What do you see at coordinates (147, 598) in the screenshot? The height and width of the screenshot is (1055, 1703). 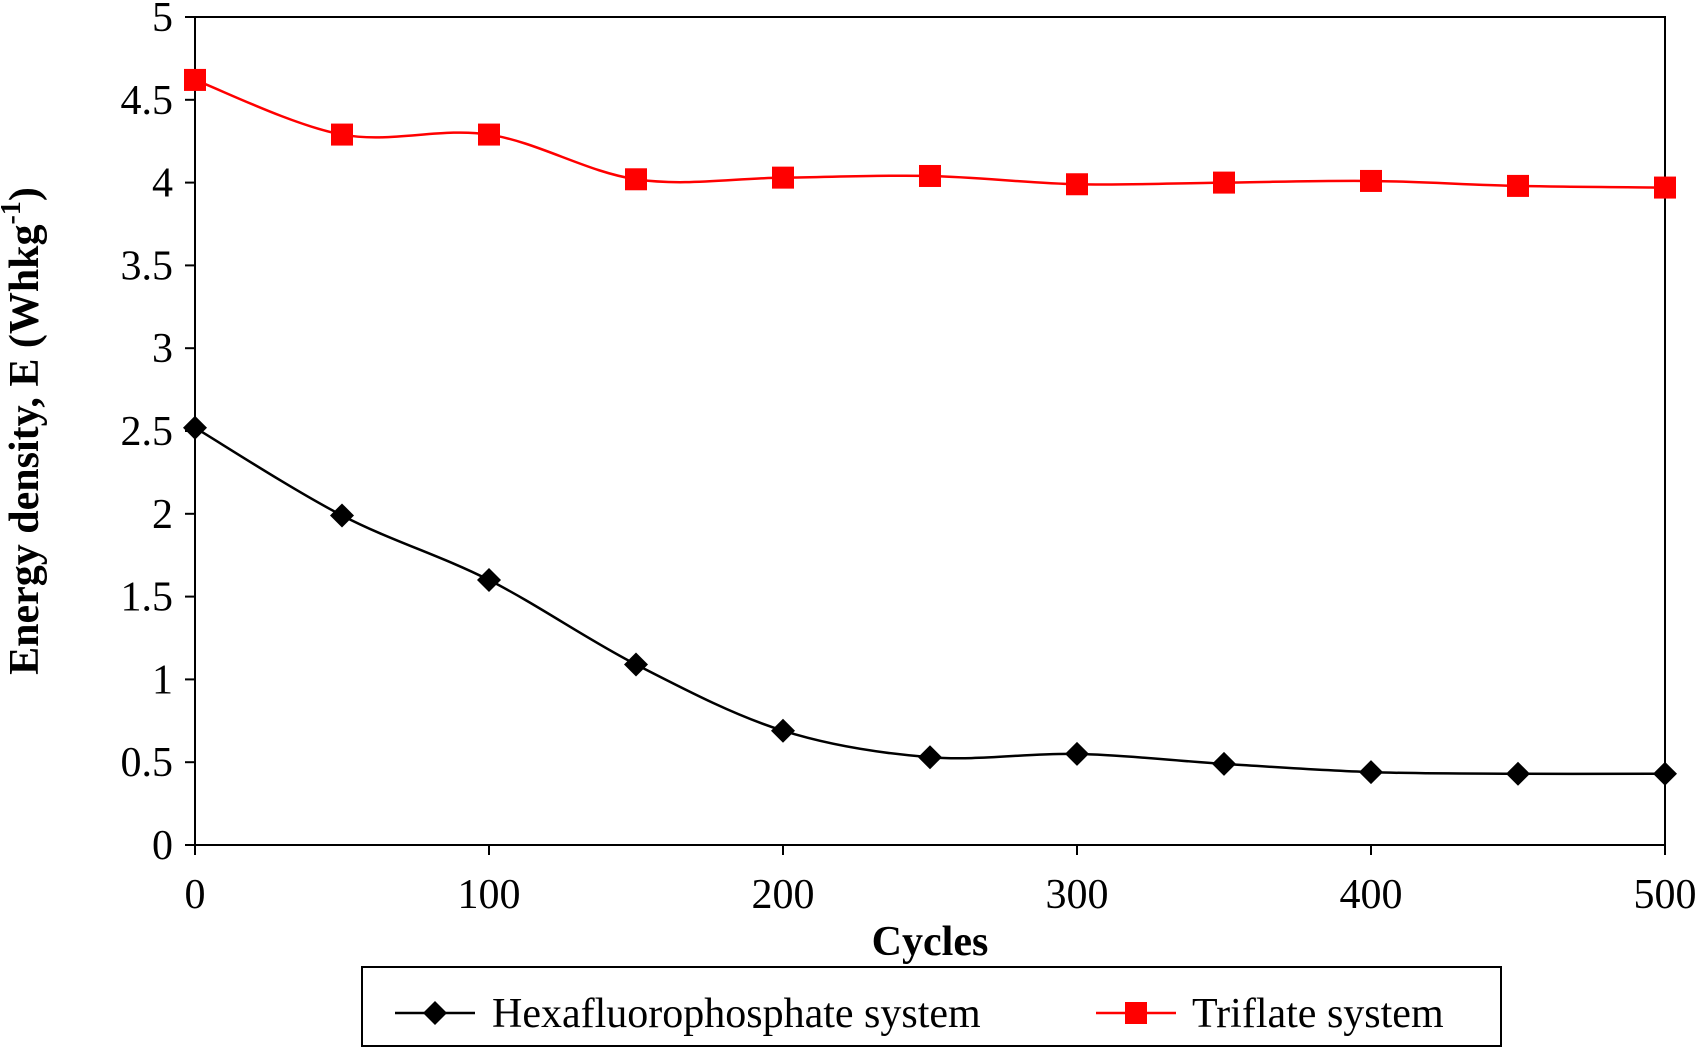 I see `y-tick-label: 1.5` at bounding box center [147, 598].